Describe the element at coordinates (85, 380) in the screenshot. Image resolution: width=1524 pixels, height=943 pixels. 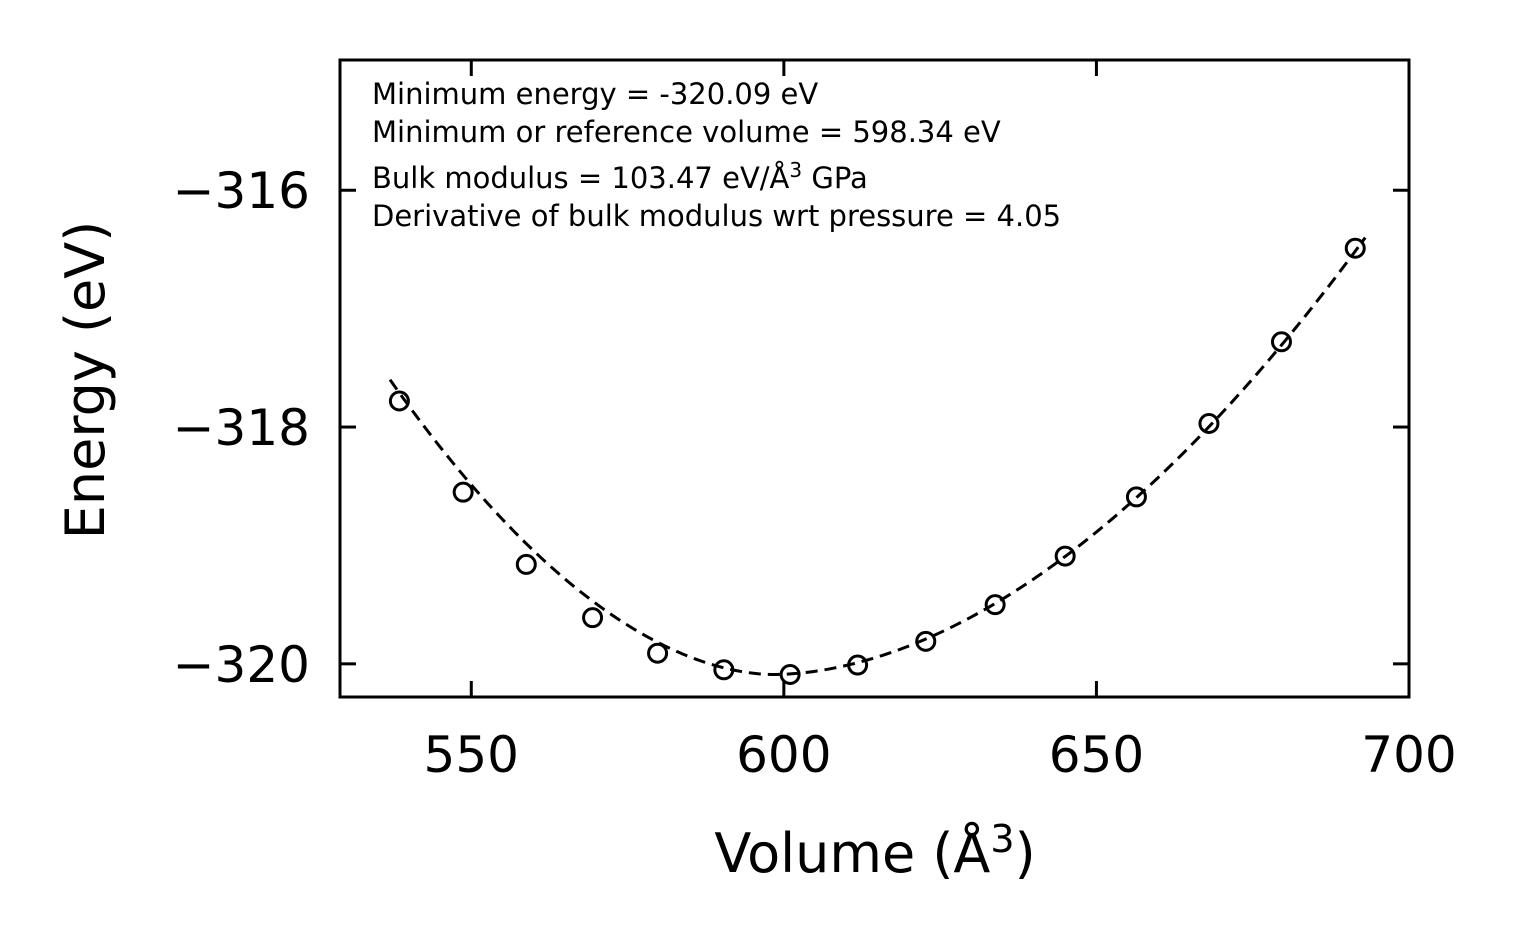
I see `y-axis-title: Energy (eV)` at that location.